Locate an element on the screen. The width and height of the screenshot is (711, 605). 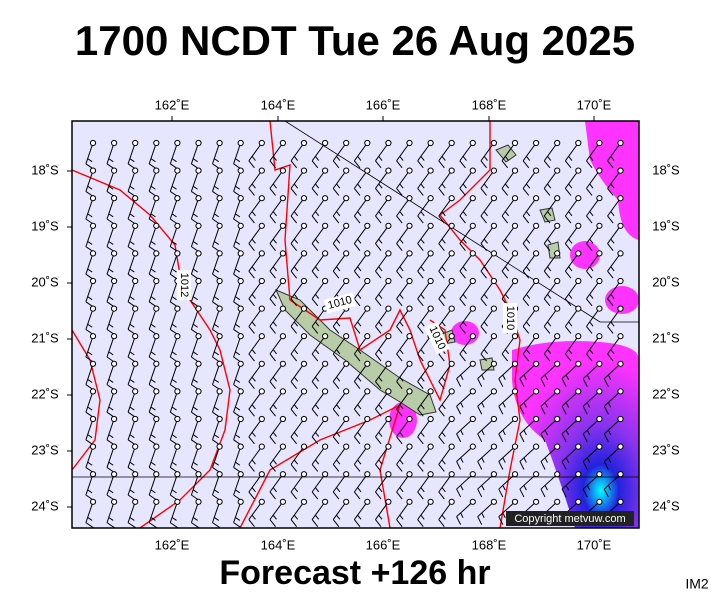
contour-label: 1012 is located at coordinates (184, 285).